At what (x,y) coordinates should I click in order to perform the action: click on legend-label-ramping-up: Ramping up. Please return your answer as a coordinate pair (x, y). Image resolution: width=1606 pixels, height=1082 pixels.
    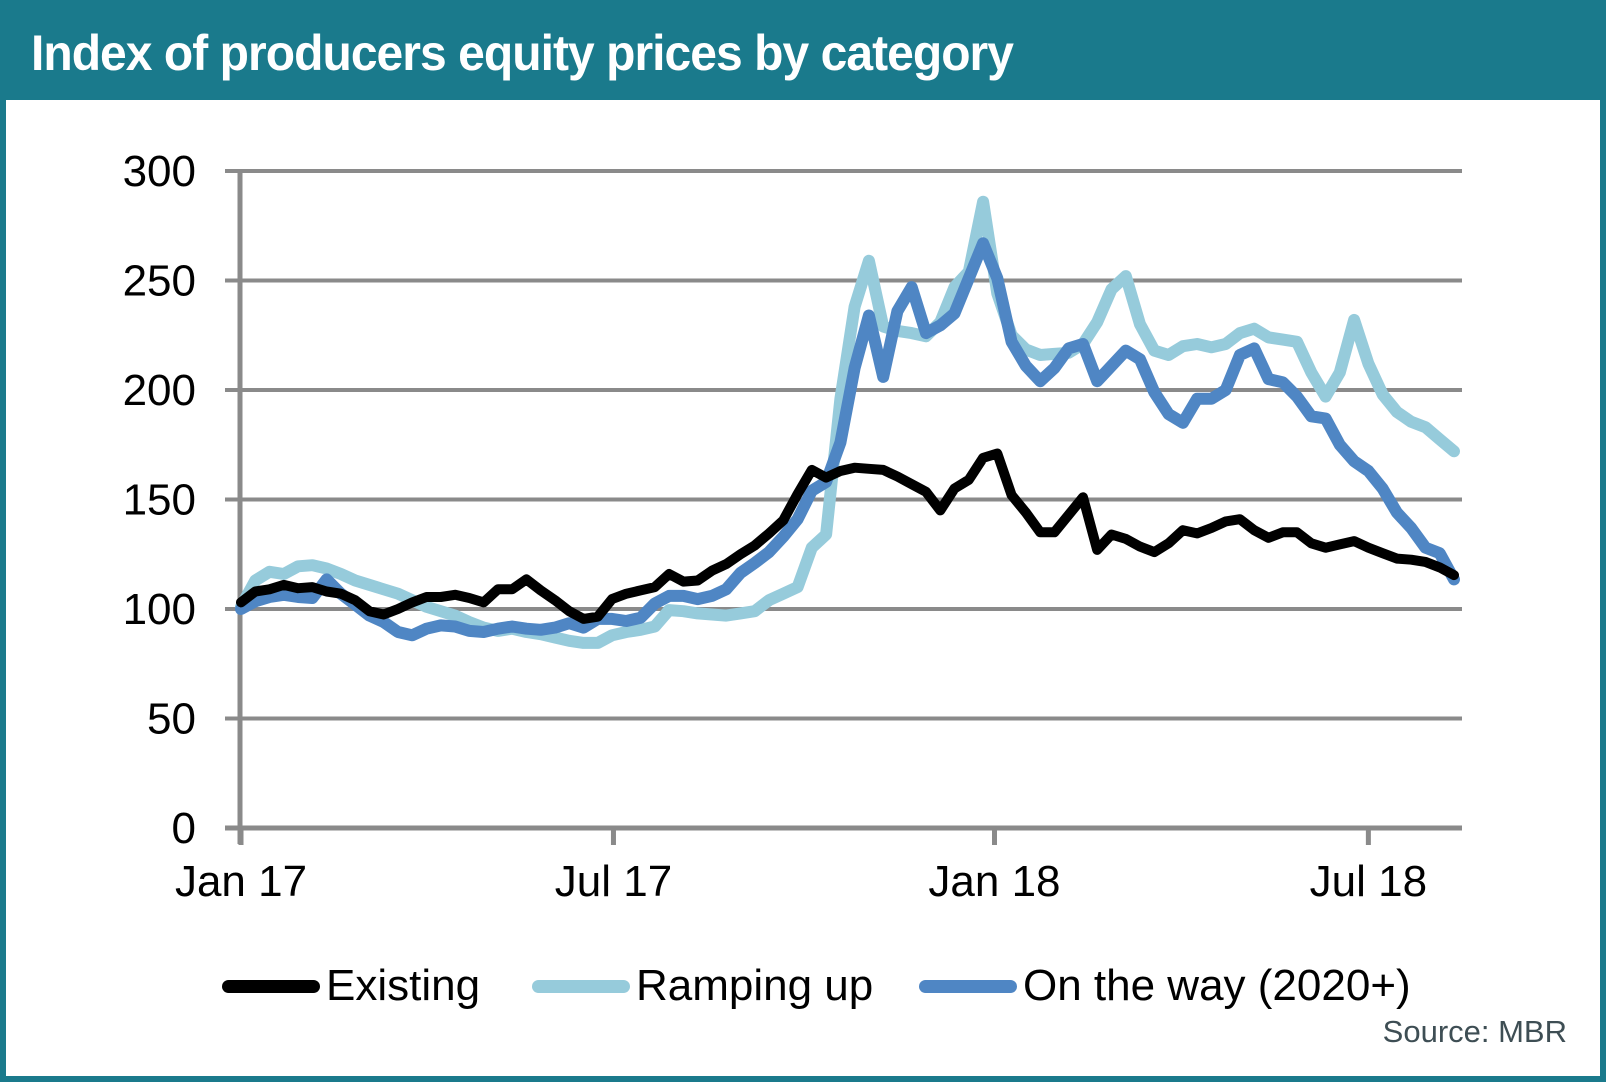
    Looking at the image, I should click on (755, 985).